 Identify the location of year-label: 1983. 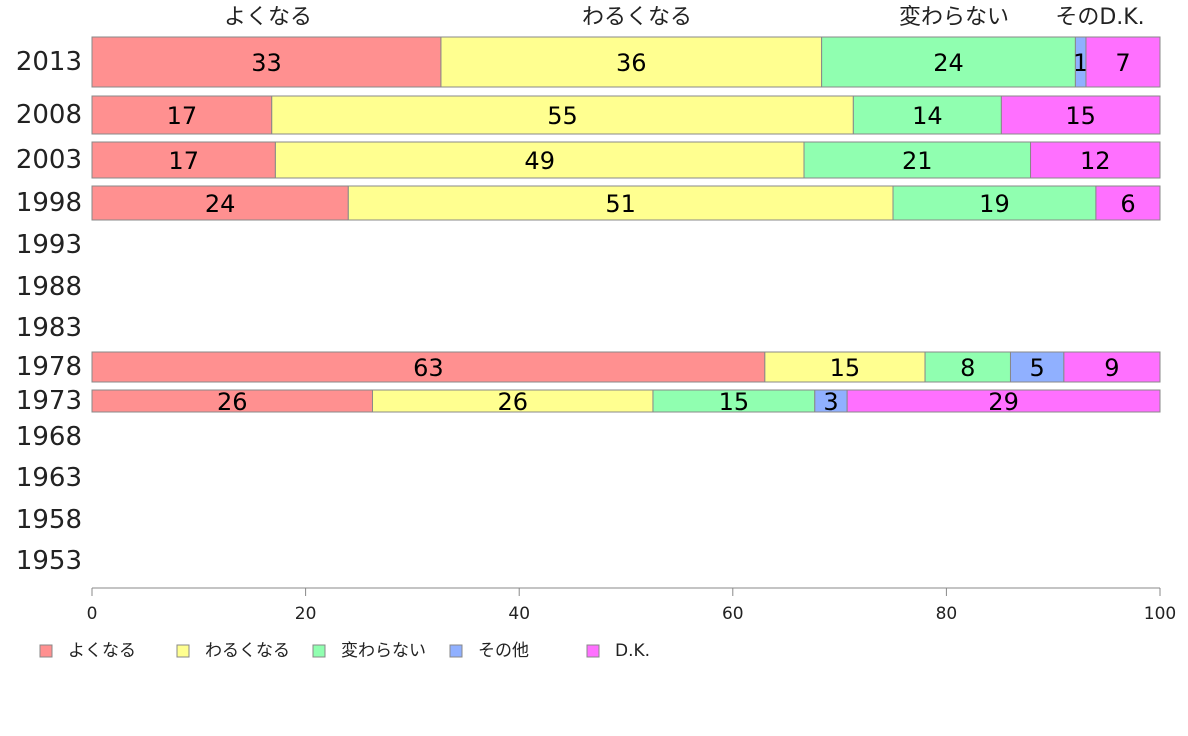
(49, 328).